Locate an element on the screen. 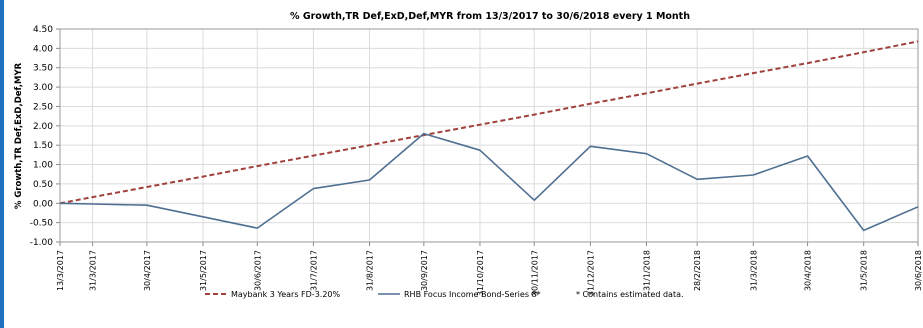 The image size is (923, 328). footnote: * Contains estimated data. is located at coordinates (630, 294).